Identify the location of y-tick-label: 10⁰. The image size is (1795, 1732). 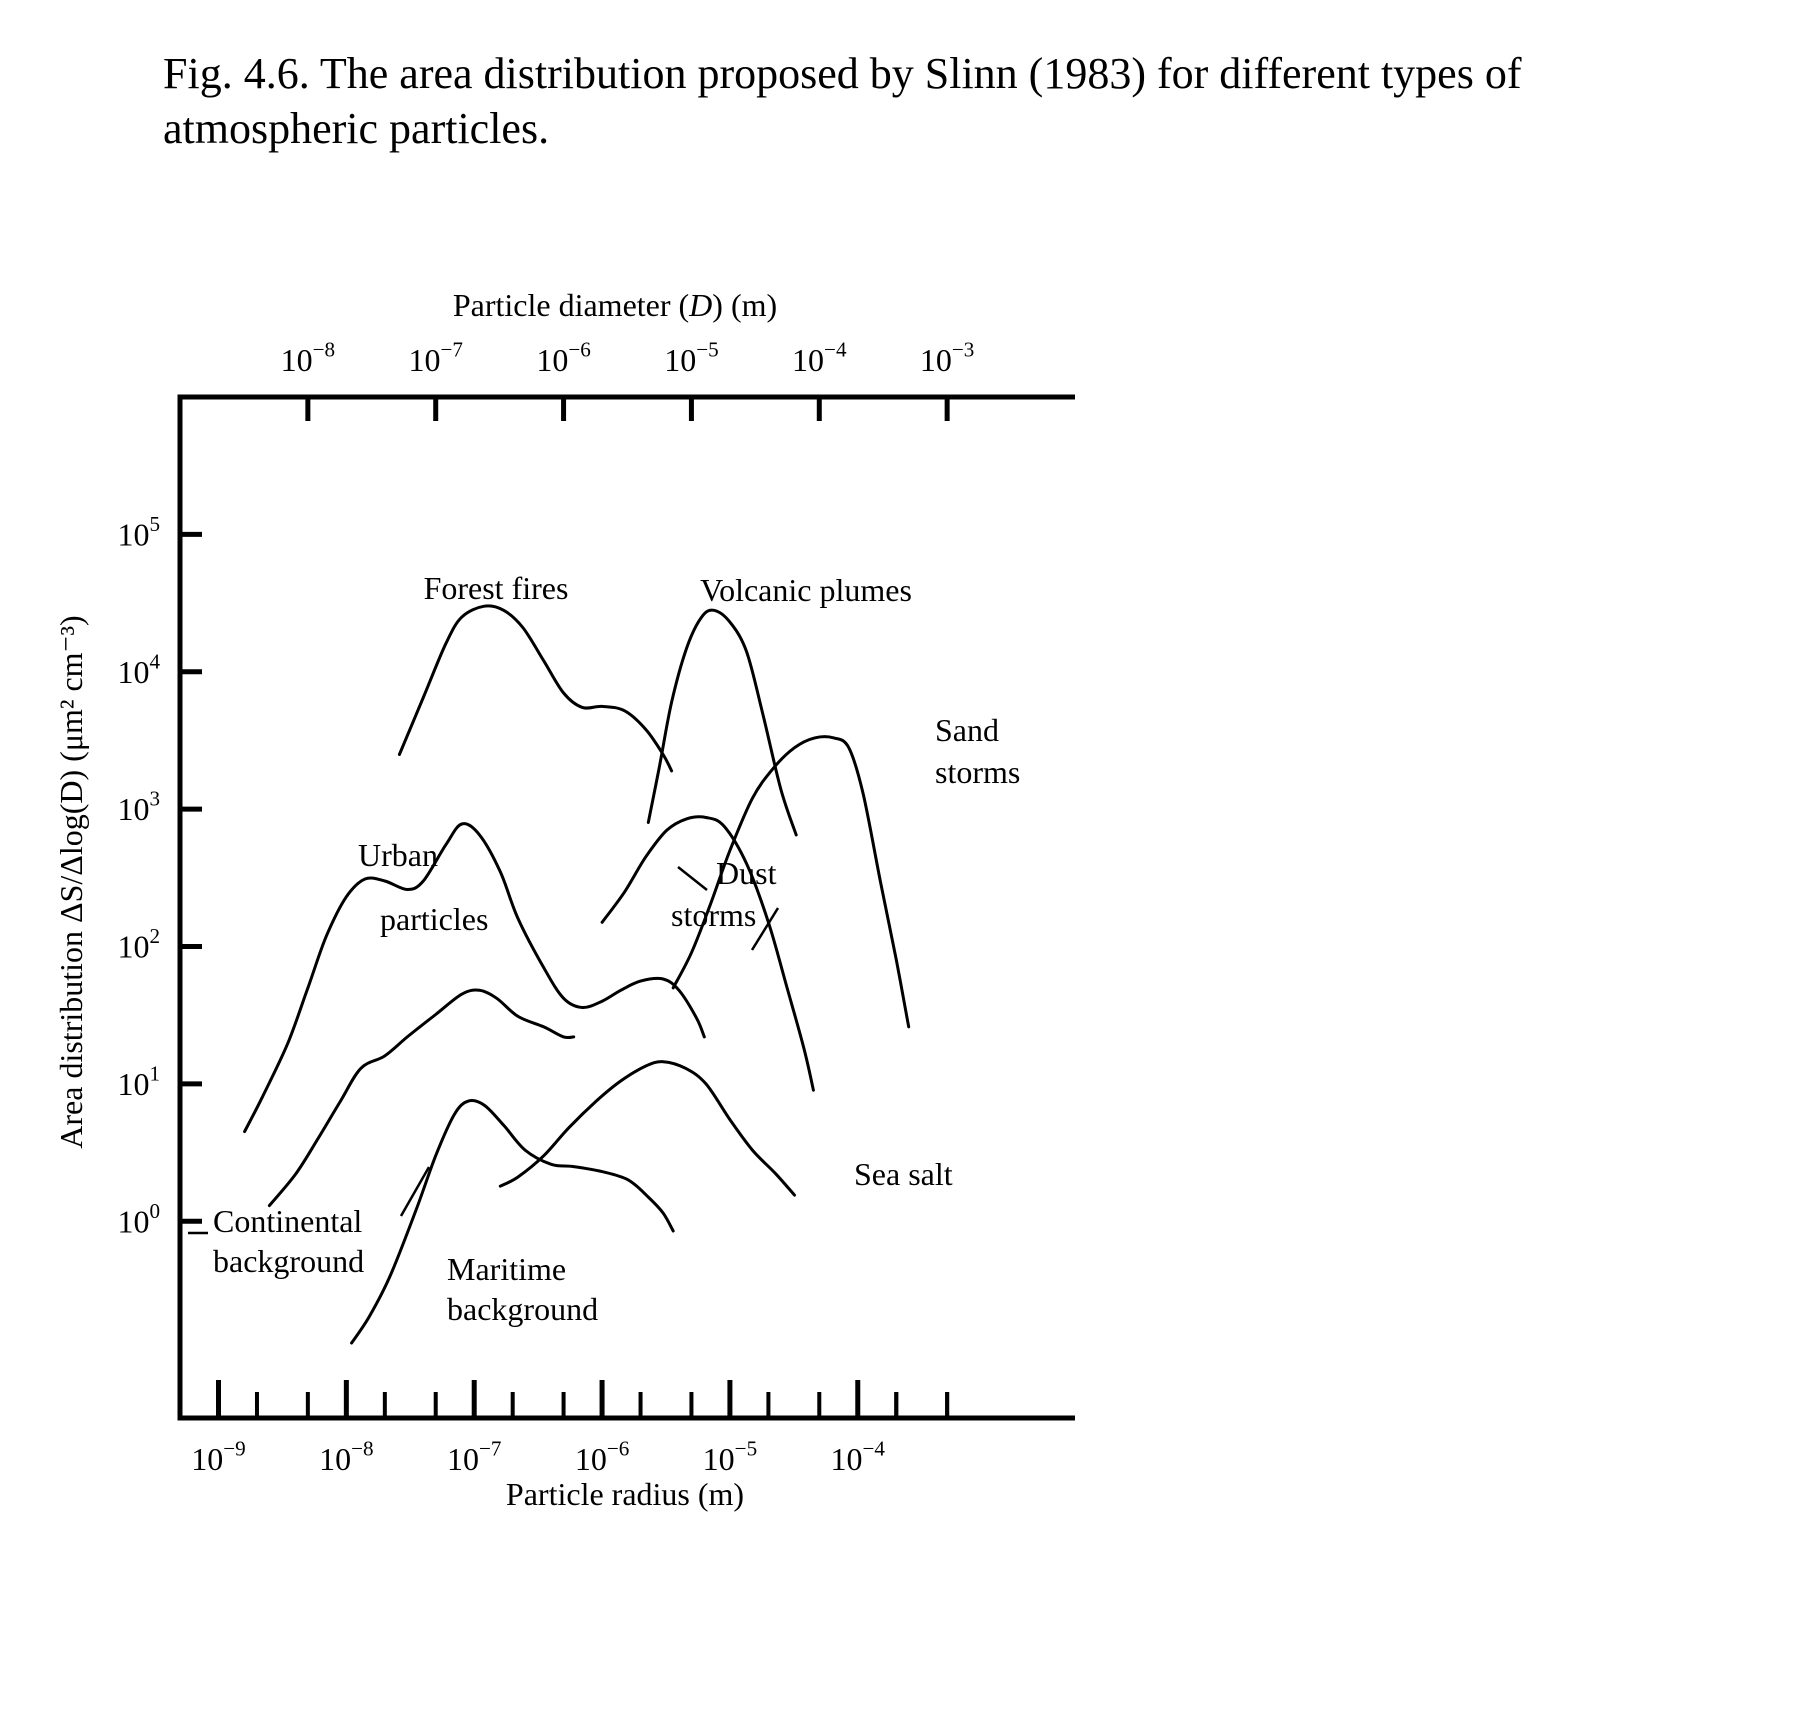
(138, 1219).